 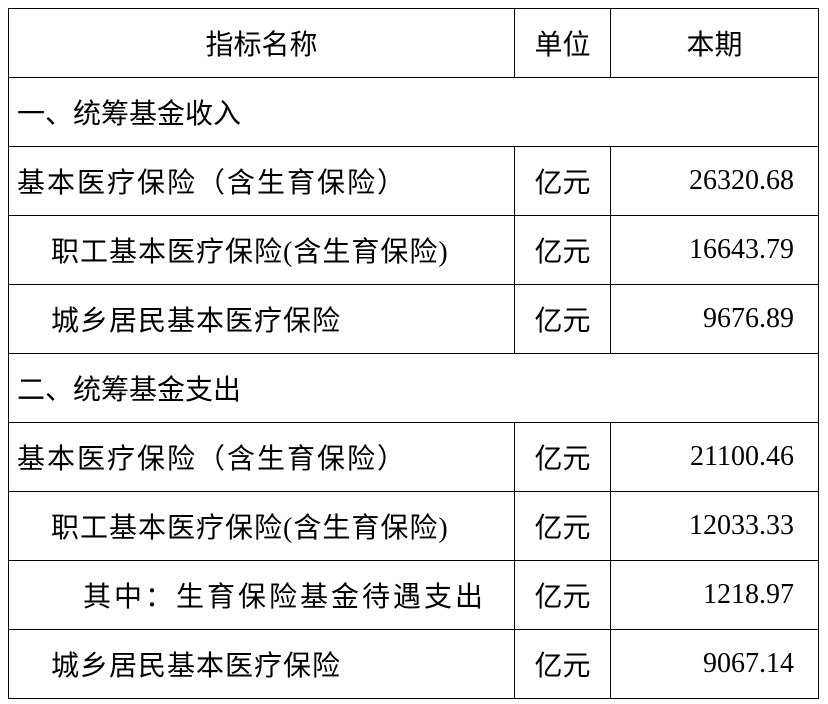 I want to click on value: 21100.46, so click(x=714, y=457).